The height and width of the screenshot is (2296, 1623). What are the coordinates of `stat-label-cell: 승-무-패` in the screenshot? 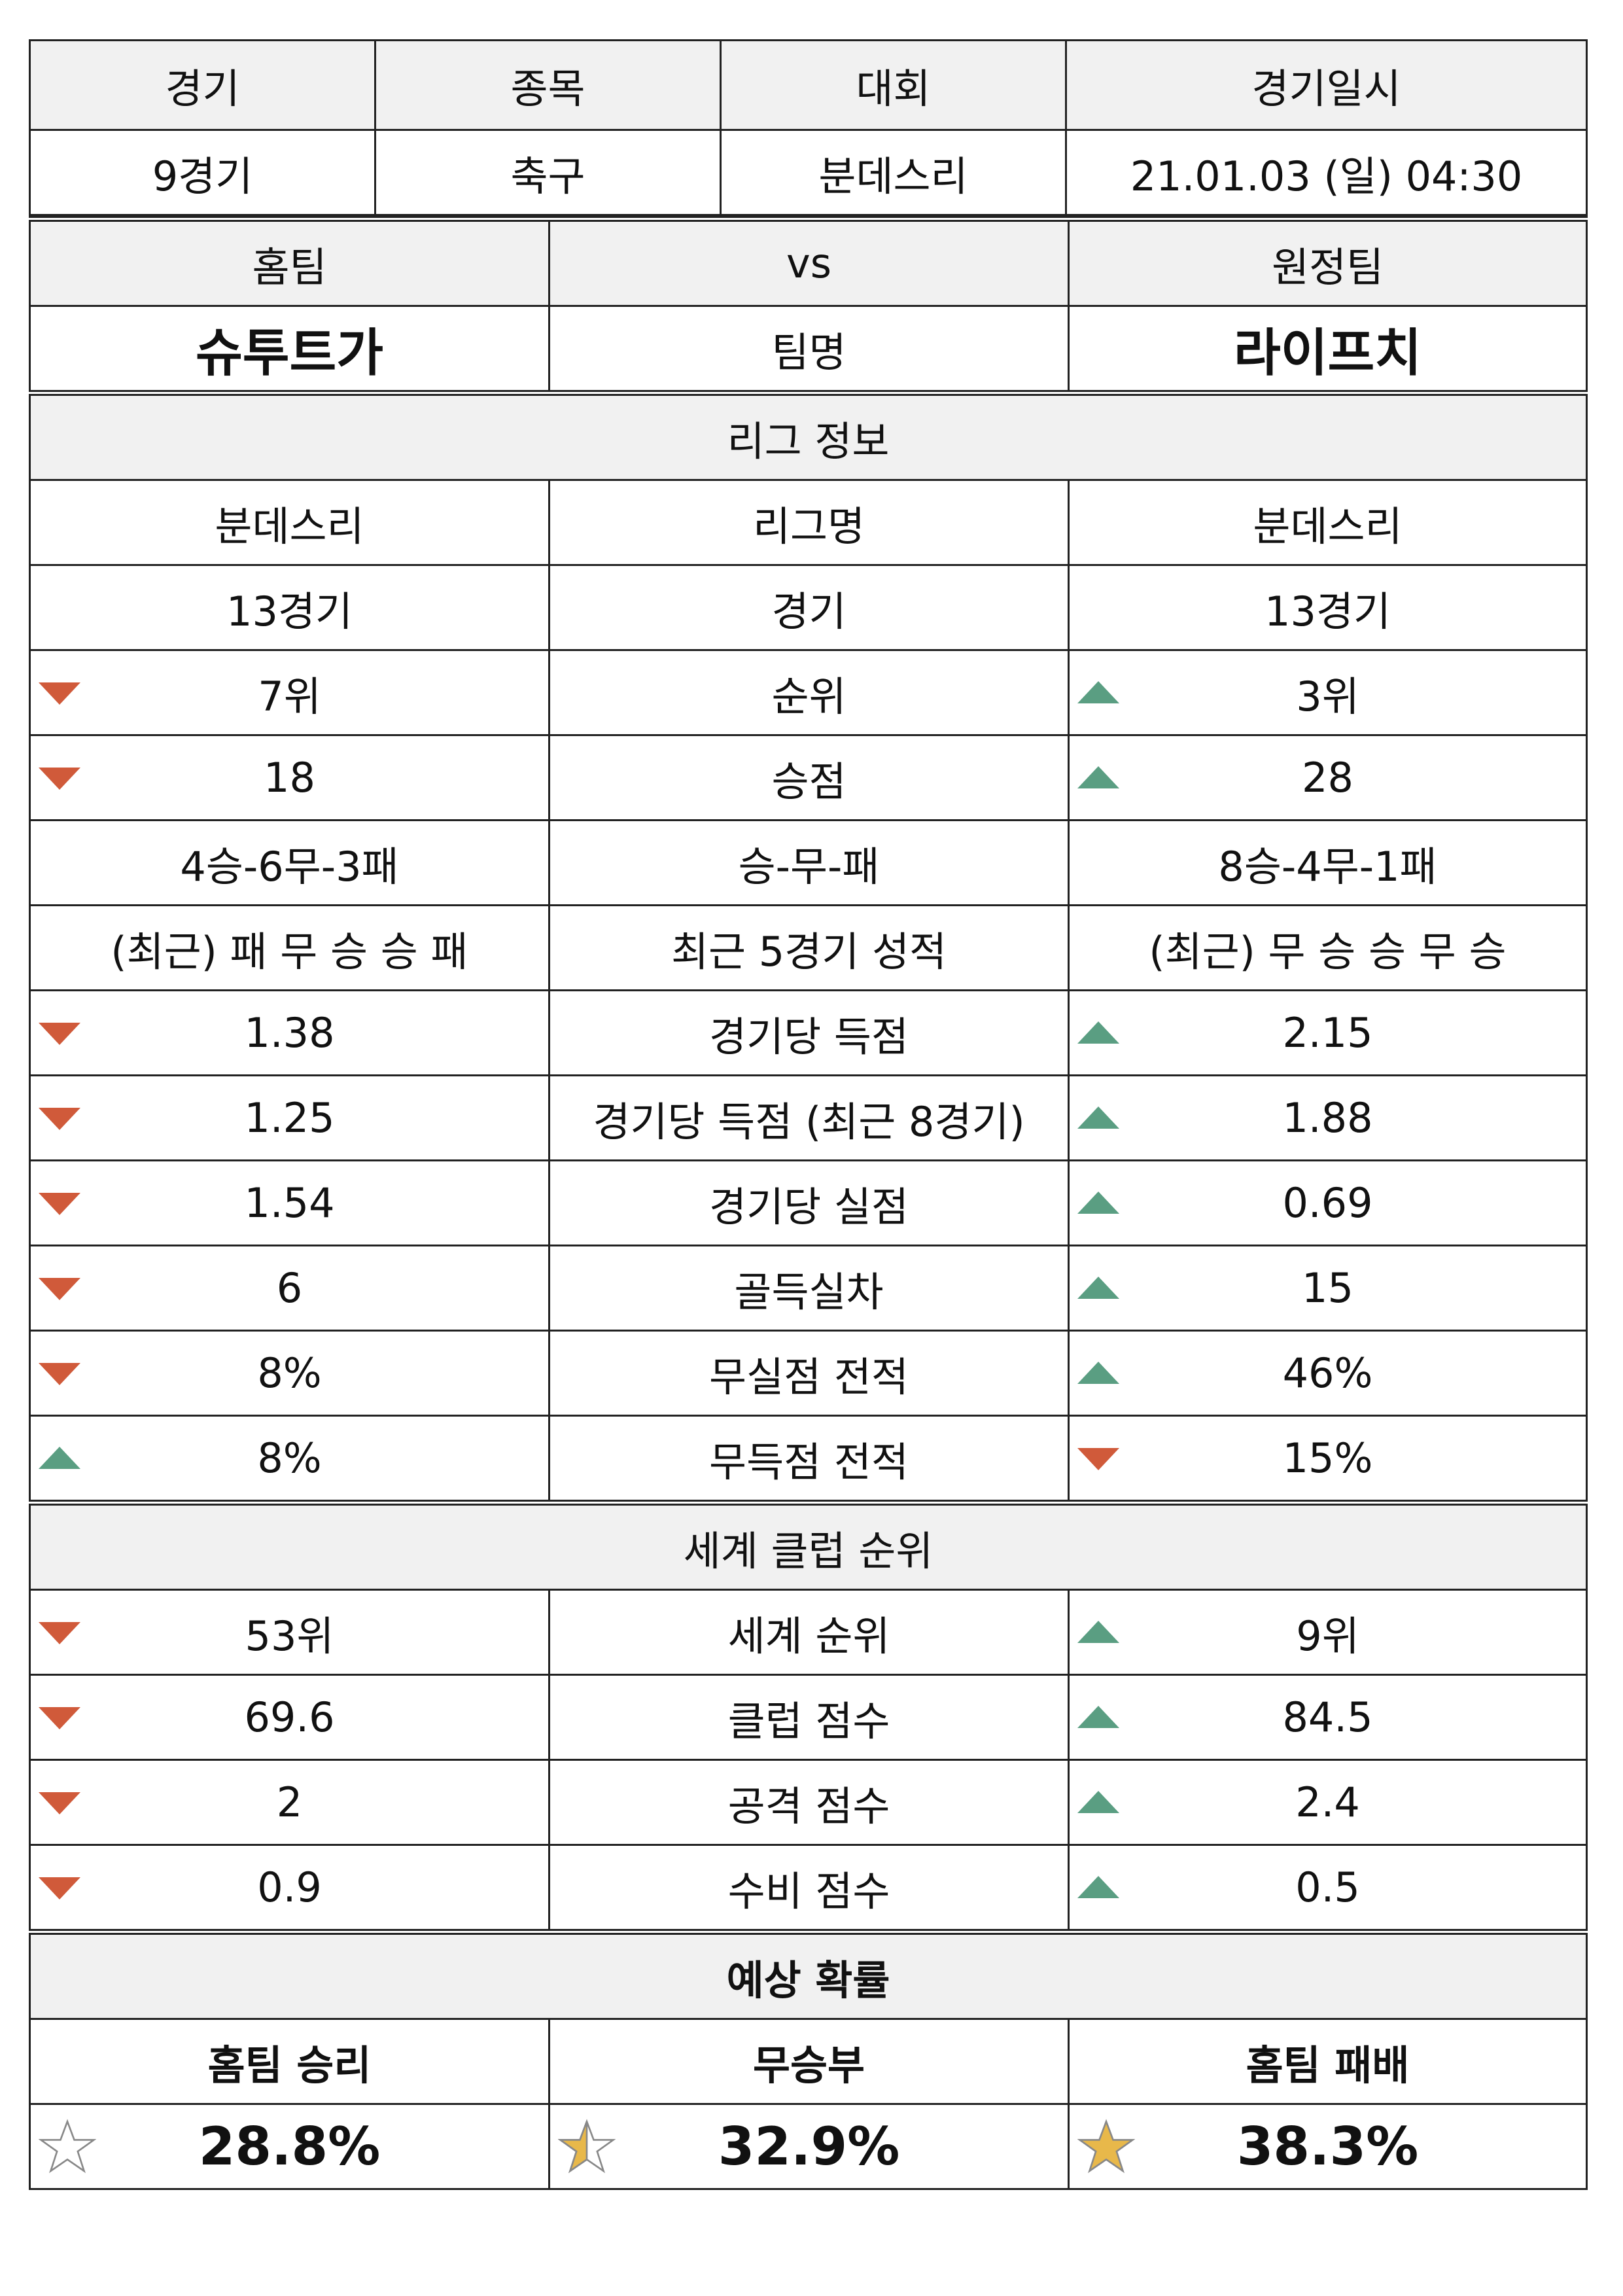 It's located at (809, 862).